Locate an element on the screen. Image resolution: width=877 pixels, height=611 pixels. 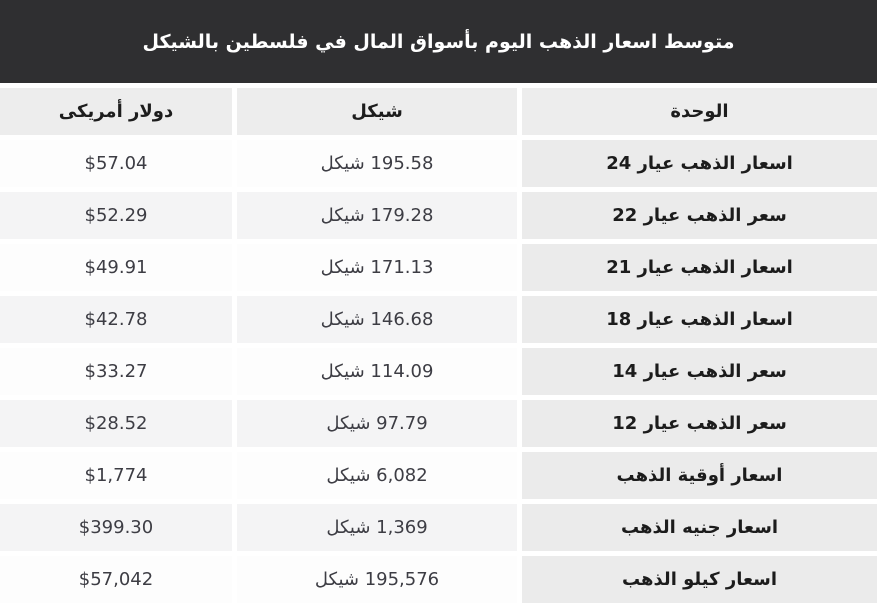
table-header-row: الوحدة شيكل دولار أمريكى is located at coordinates (438, 111).